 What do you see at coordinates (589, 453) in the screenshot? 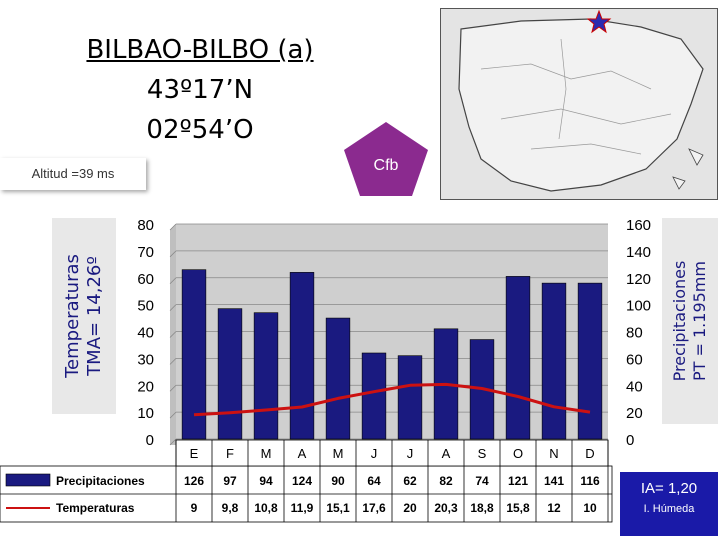
I see `month-label: D` at bounding box center [589, 453].